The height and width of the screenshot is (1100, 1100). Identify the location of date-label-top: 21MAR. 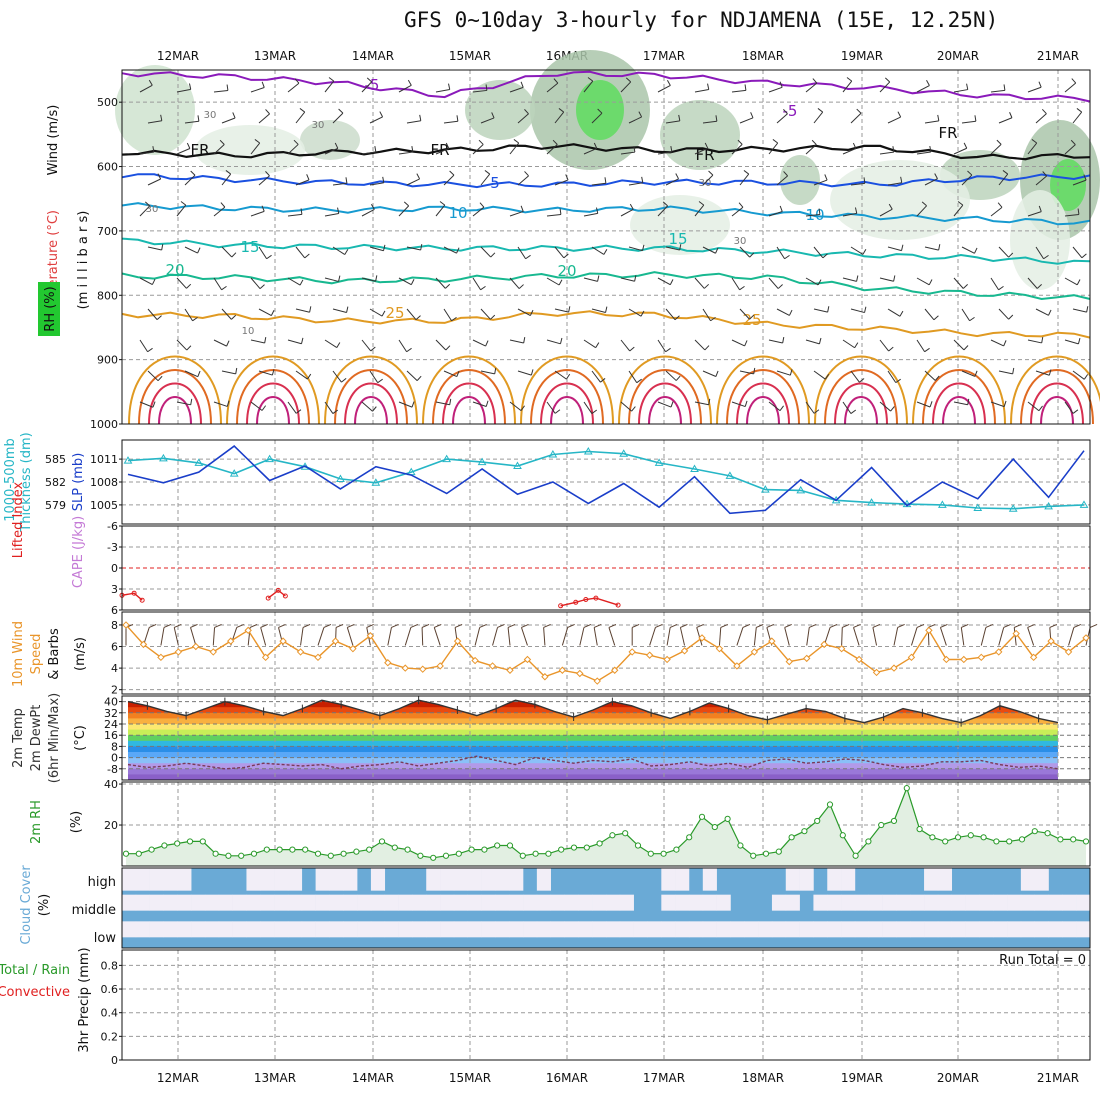
(1058, 56).